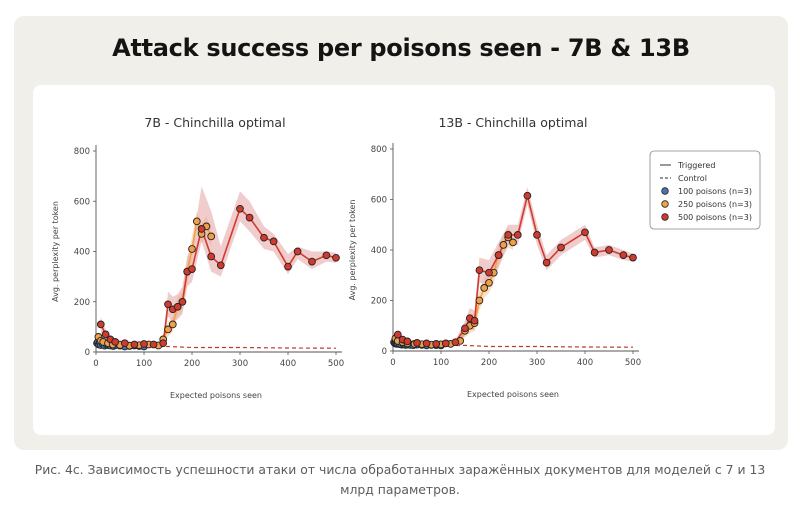 This screenshot has height=508, width=800. Describe the element at coordinates (214, 122) in the screenshot. I see `chart-title: 7B - Chinchilla optimal` at that location.